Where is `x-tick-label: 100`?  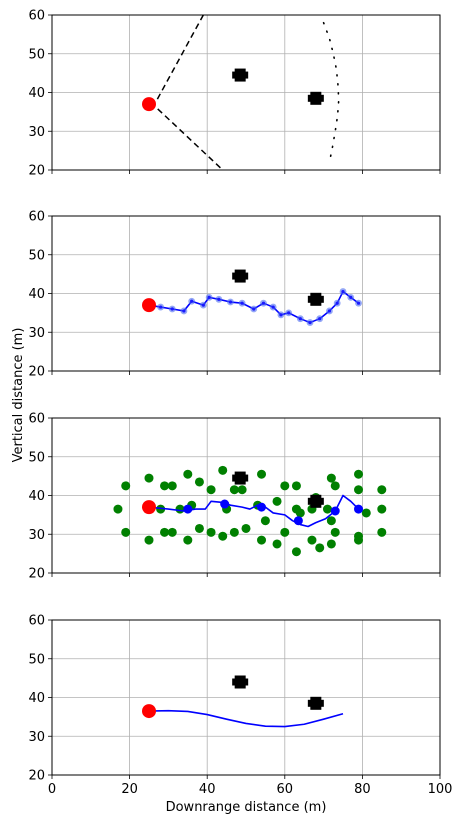 x-tick-label: 100 is located at coordinates (440, 789).